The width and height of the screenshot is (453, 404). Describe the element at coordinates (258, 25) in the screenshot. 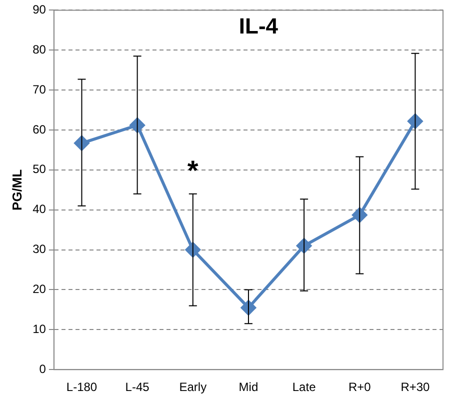

I see `chart-title: IL-4` at that location.